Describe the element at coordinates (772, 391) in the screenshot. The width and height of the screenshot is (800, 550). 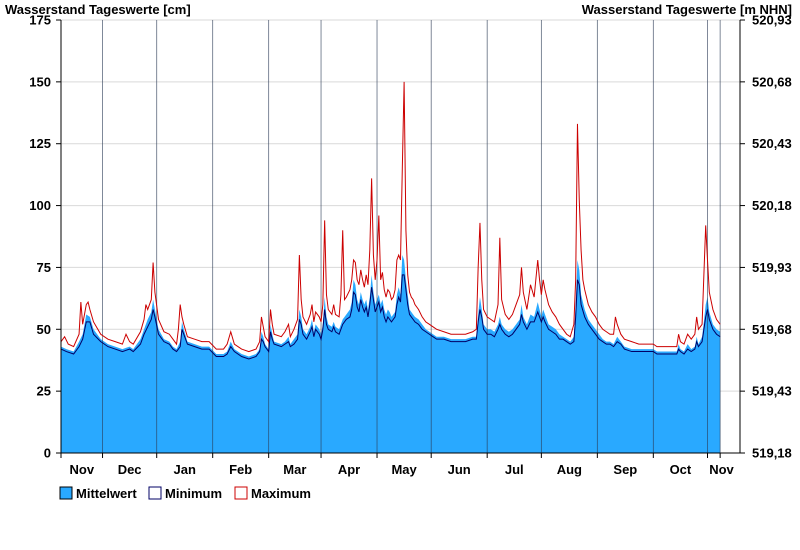
I see `right-tick-label-25: 519,43` at that location.